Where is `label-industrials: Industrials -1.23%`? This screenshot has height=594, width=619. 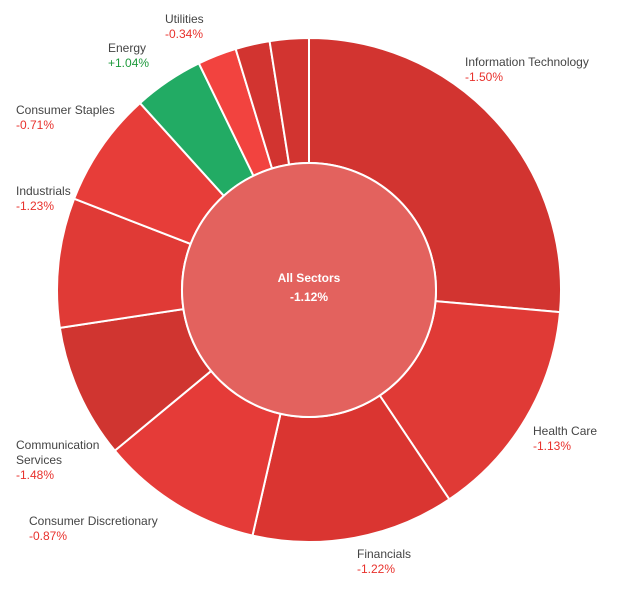 label-industrials: Industrials -1.23% is located at coordinates (43, 198).